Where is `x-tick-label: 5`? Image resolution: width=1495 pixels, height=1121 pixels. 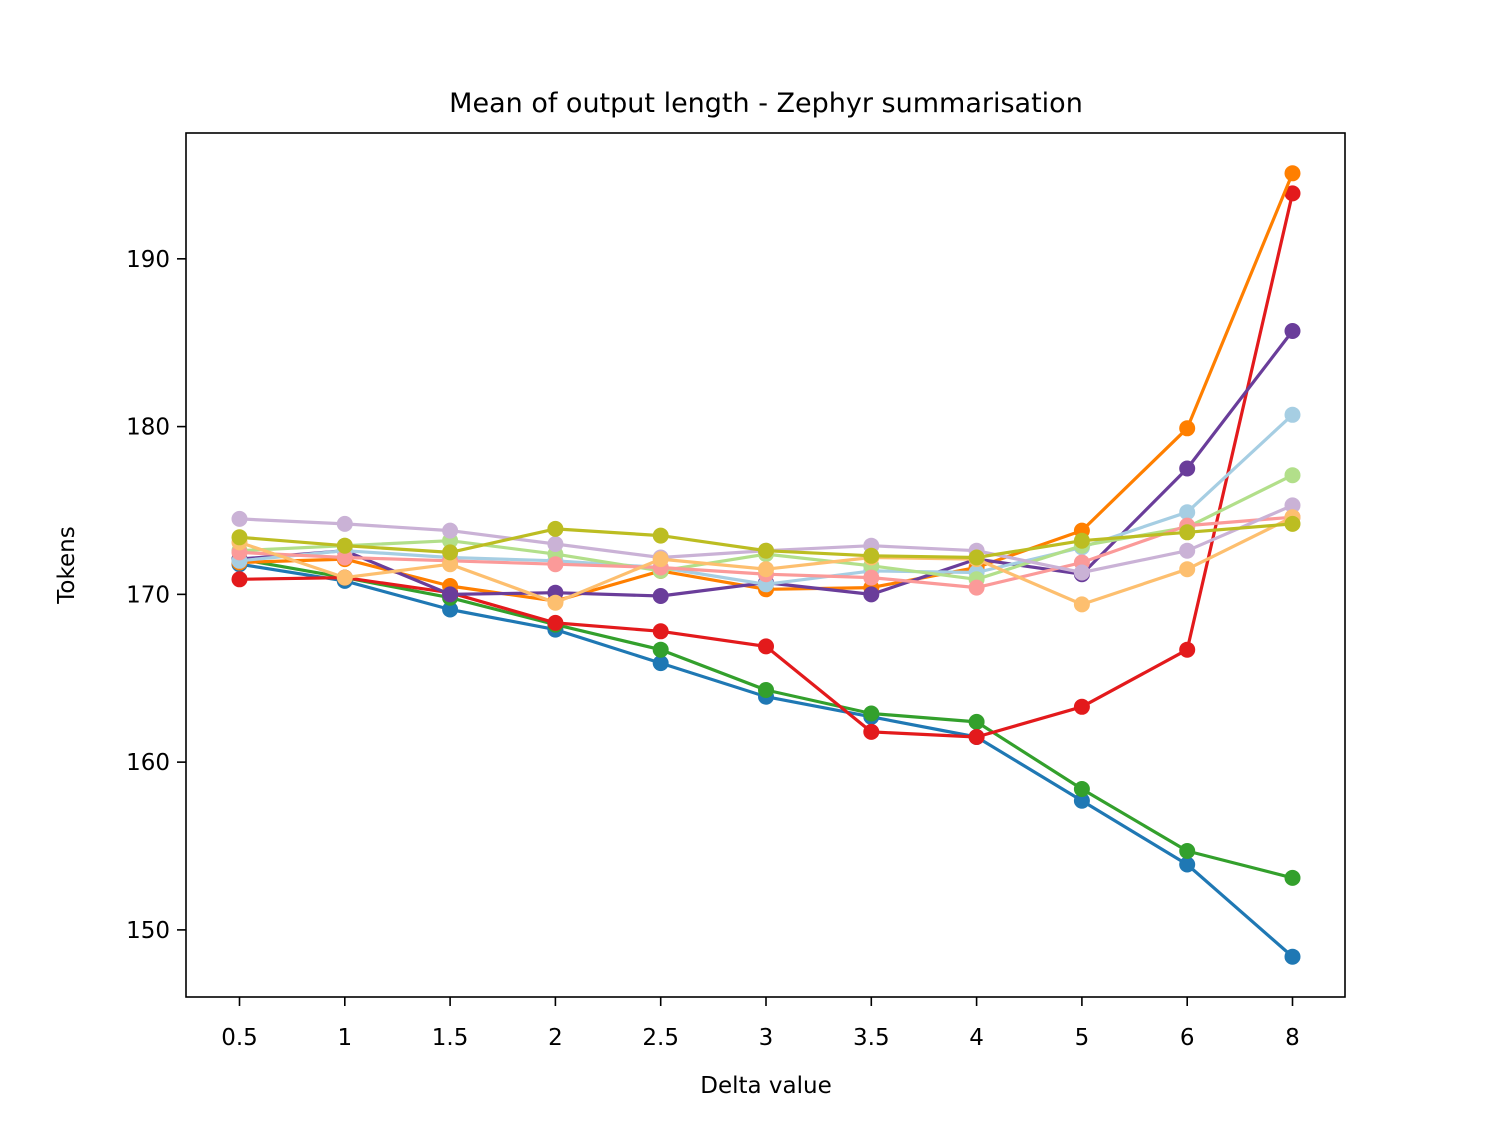
x-tick-label: 5 is located at coordinates (1082, 1038).